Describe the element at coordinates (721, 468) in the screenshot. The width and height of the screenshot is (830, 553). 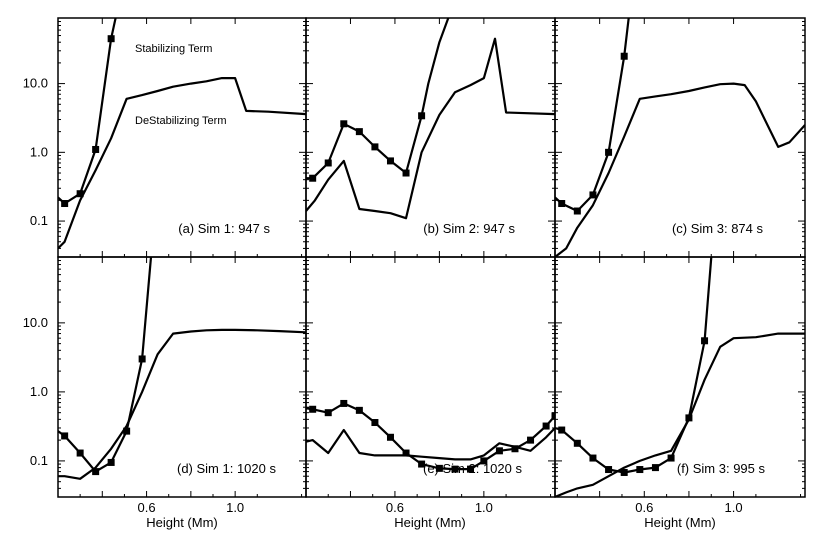
I see `panel-label-f: (f) Sim 3: 995 s` at that location.